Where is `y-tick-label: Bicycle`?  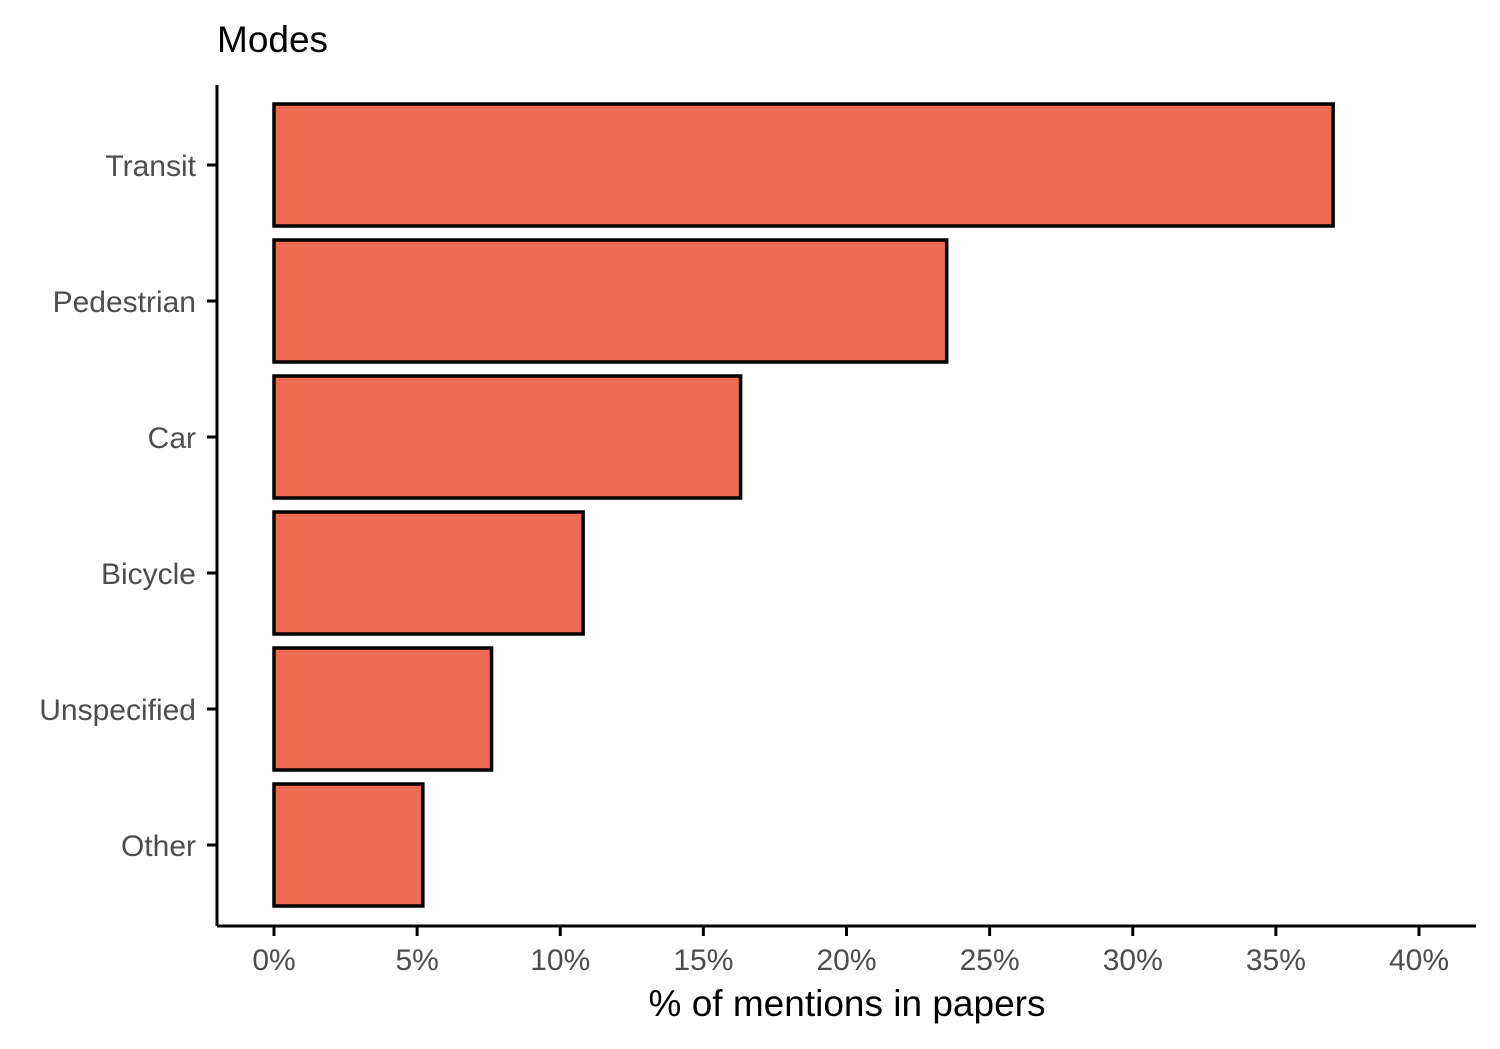
y-tick-label: Bicycle is located at coordinates (148, 574).